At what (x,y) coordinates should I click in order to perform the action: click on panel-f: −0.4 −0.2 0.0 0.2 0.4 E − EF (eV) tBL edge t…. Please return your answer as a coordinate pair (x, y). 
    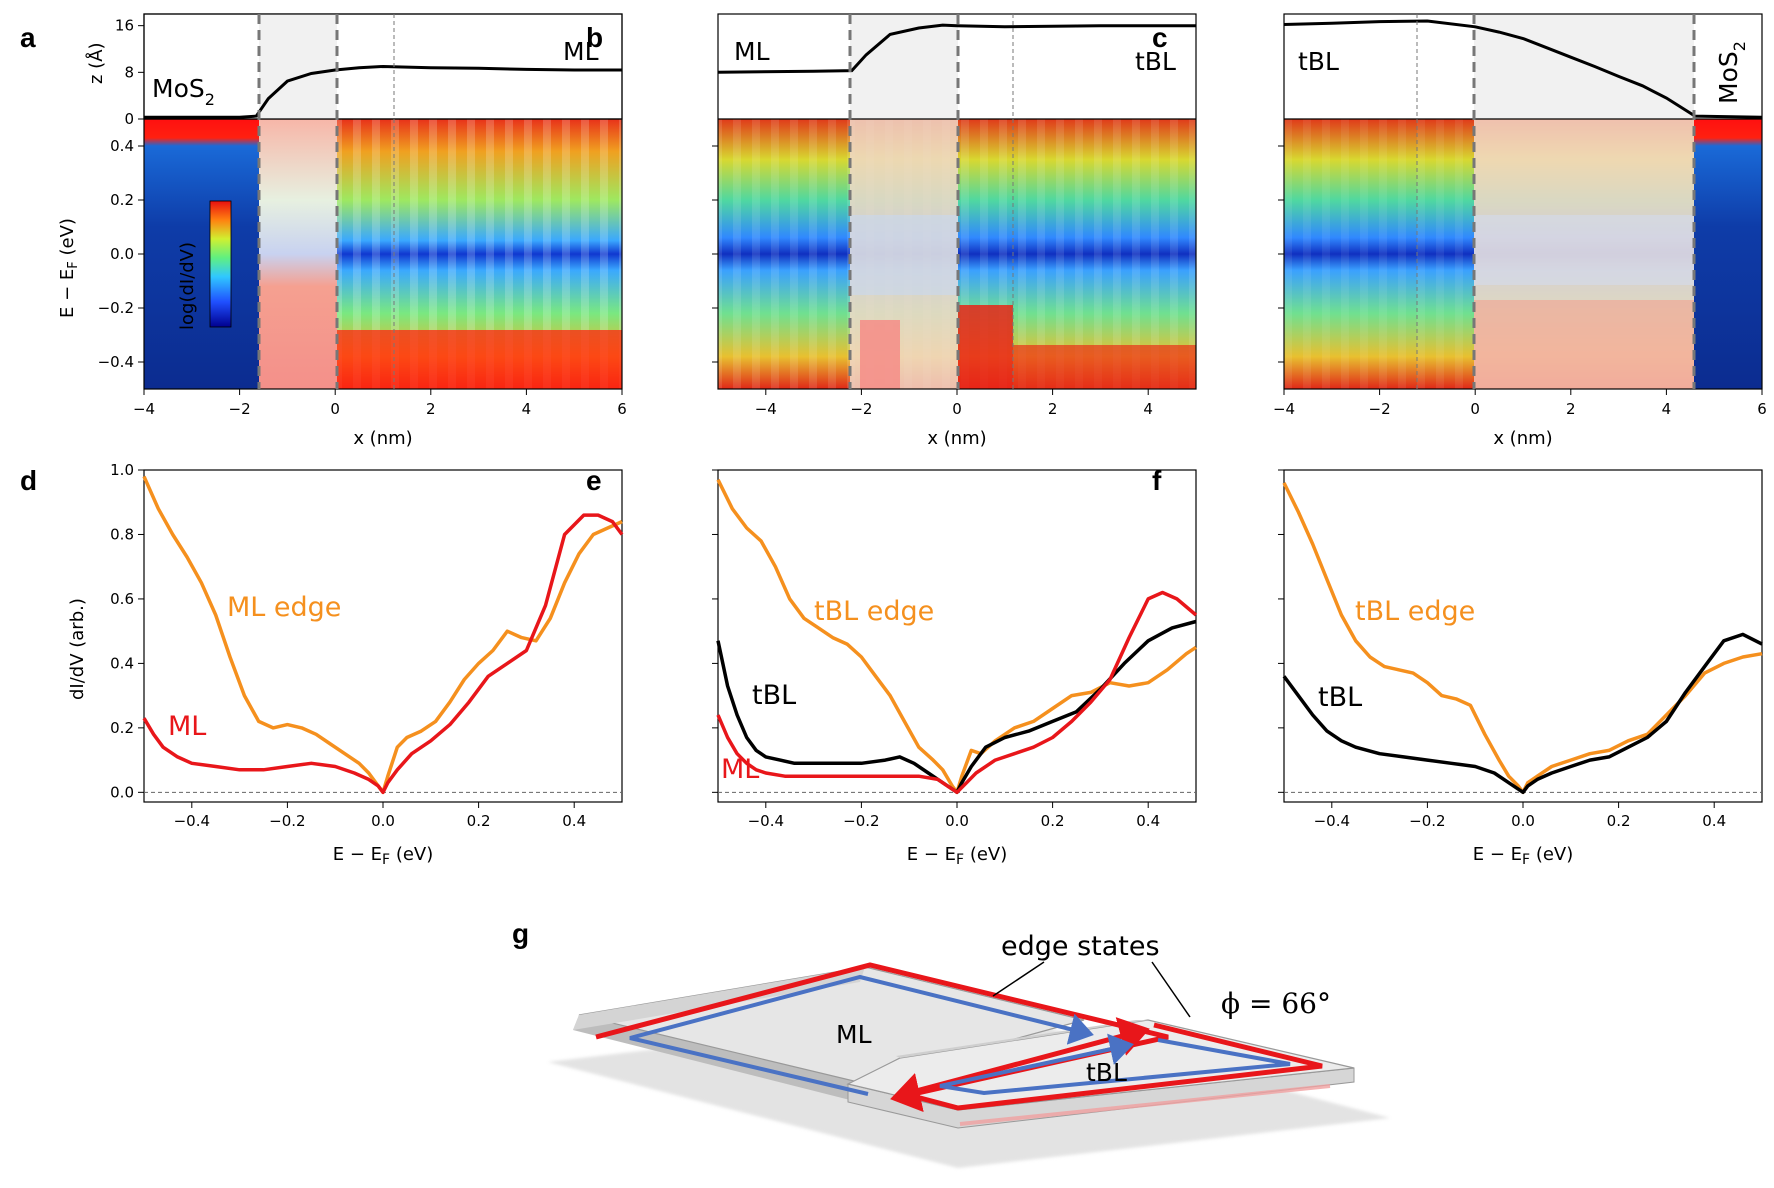
    Looking at the image, I should click on (1520, 668).